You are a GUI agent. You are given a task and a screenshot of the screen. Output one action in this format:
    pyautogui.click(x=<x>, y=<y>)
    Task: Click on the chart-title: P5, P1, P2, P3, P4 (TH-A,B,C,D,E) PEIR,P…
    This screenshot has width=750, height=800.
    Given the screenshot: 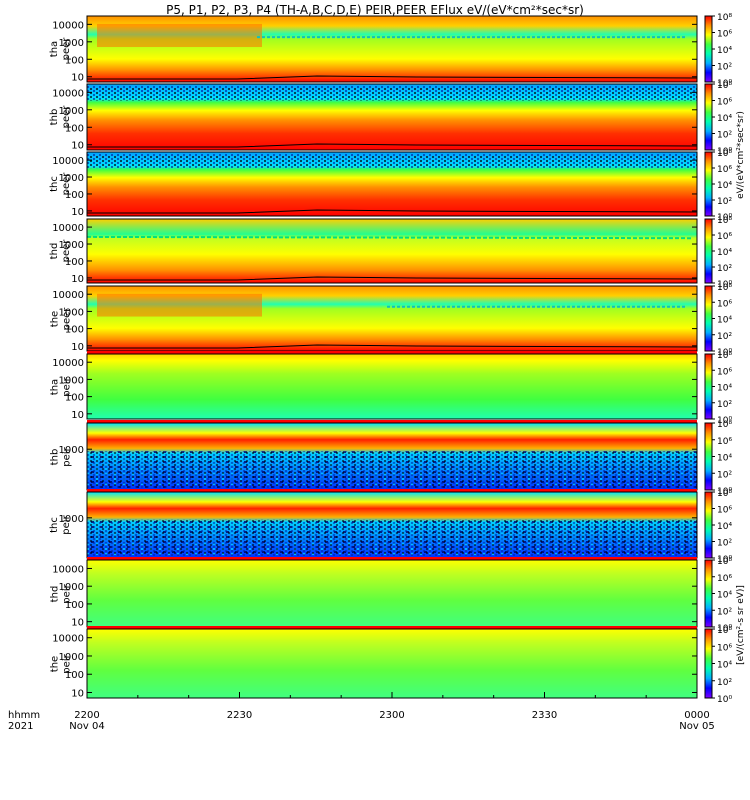 What is the action you would take?
    pyautogui.click(x=375, y=10)
    